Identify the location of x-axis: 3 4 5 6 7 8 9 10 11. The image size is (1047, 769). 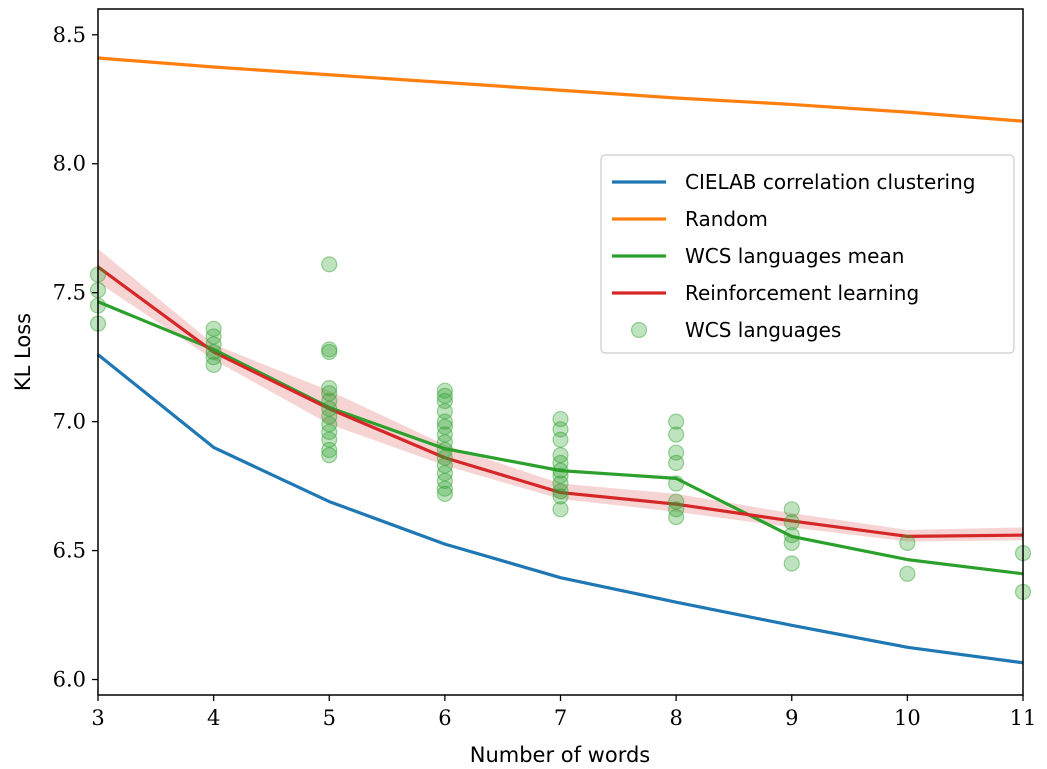
(563, 712).